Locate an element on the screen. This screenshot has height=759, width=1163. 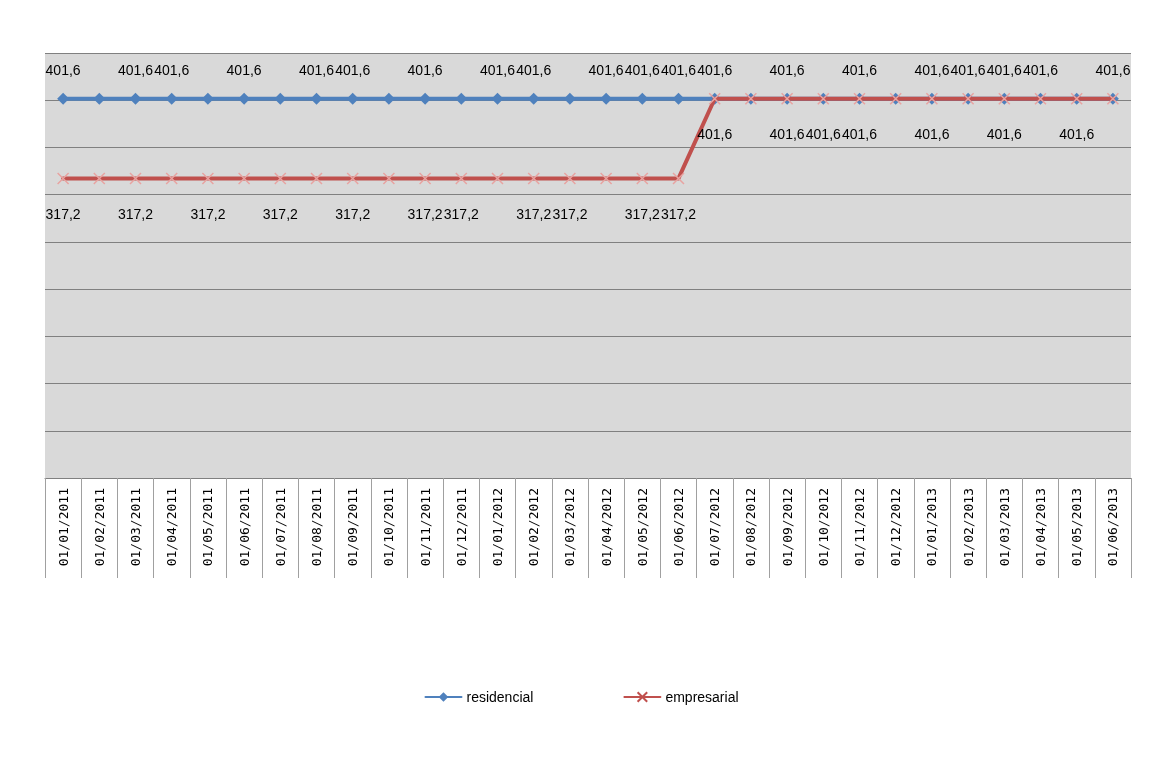
x-tick-label: 01/09/2012 is located at coordinates (787, 527).